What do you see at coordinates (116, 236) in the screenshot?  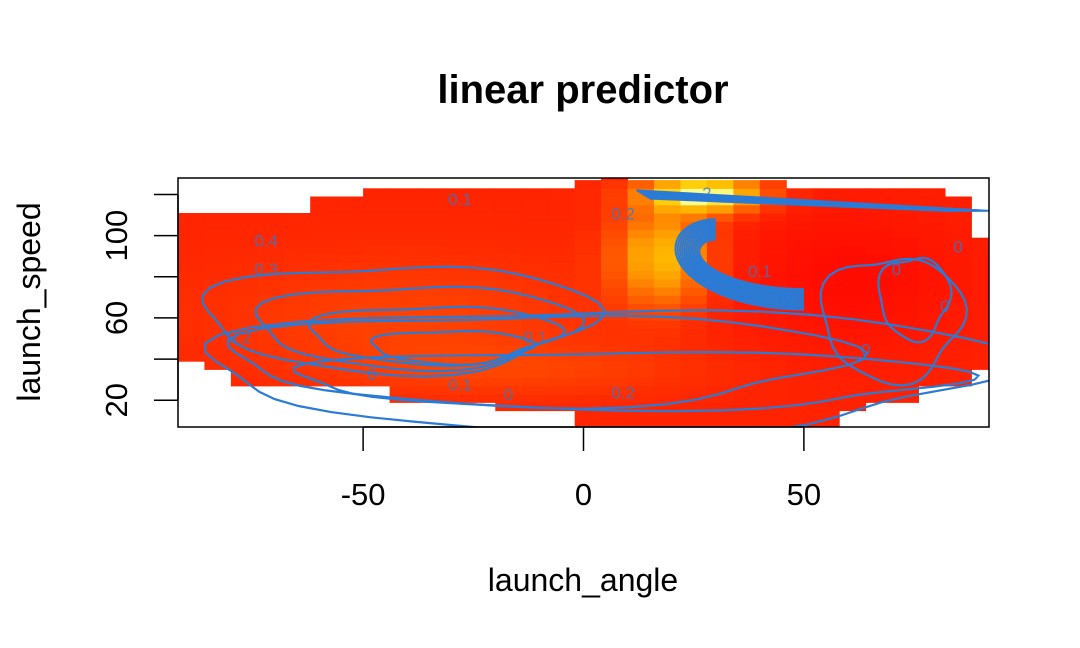 I see `y-tick-label: 100` at bounding box center [116, 236].